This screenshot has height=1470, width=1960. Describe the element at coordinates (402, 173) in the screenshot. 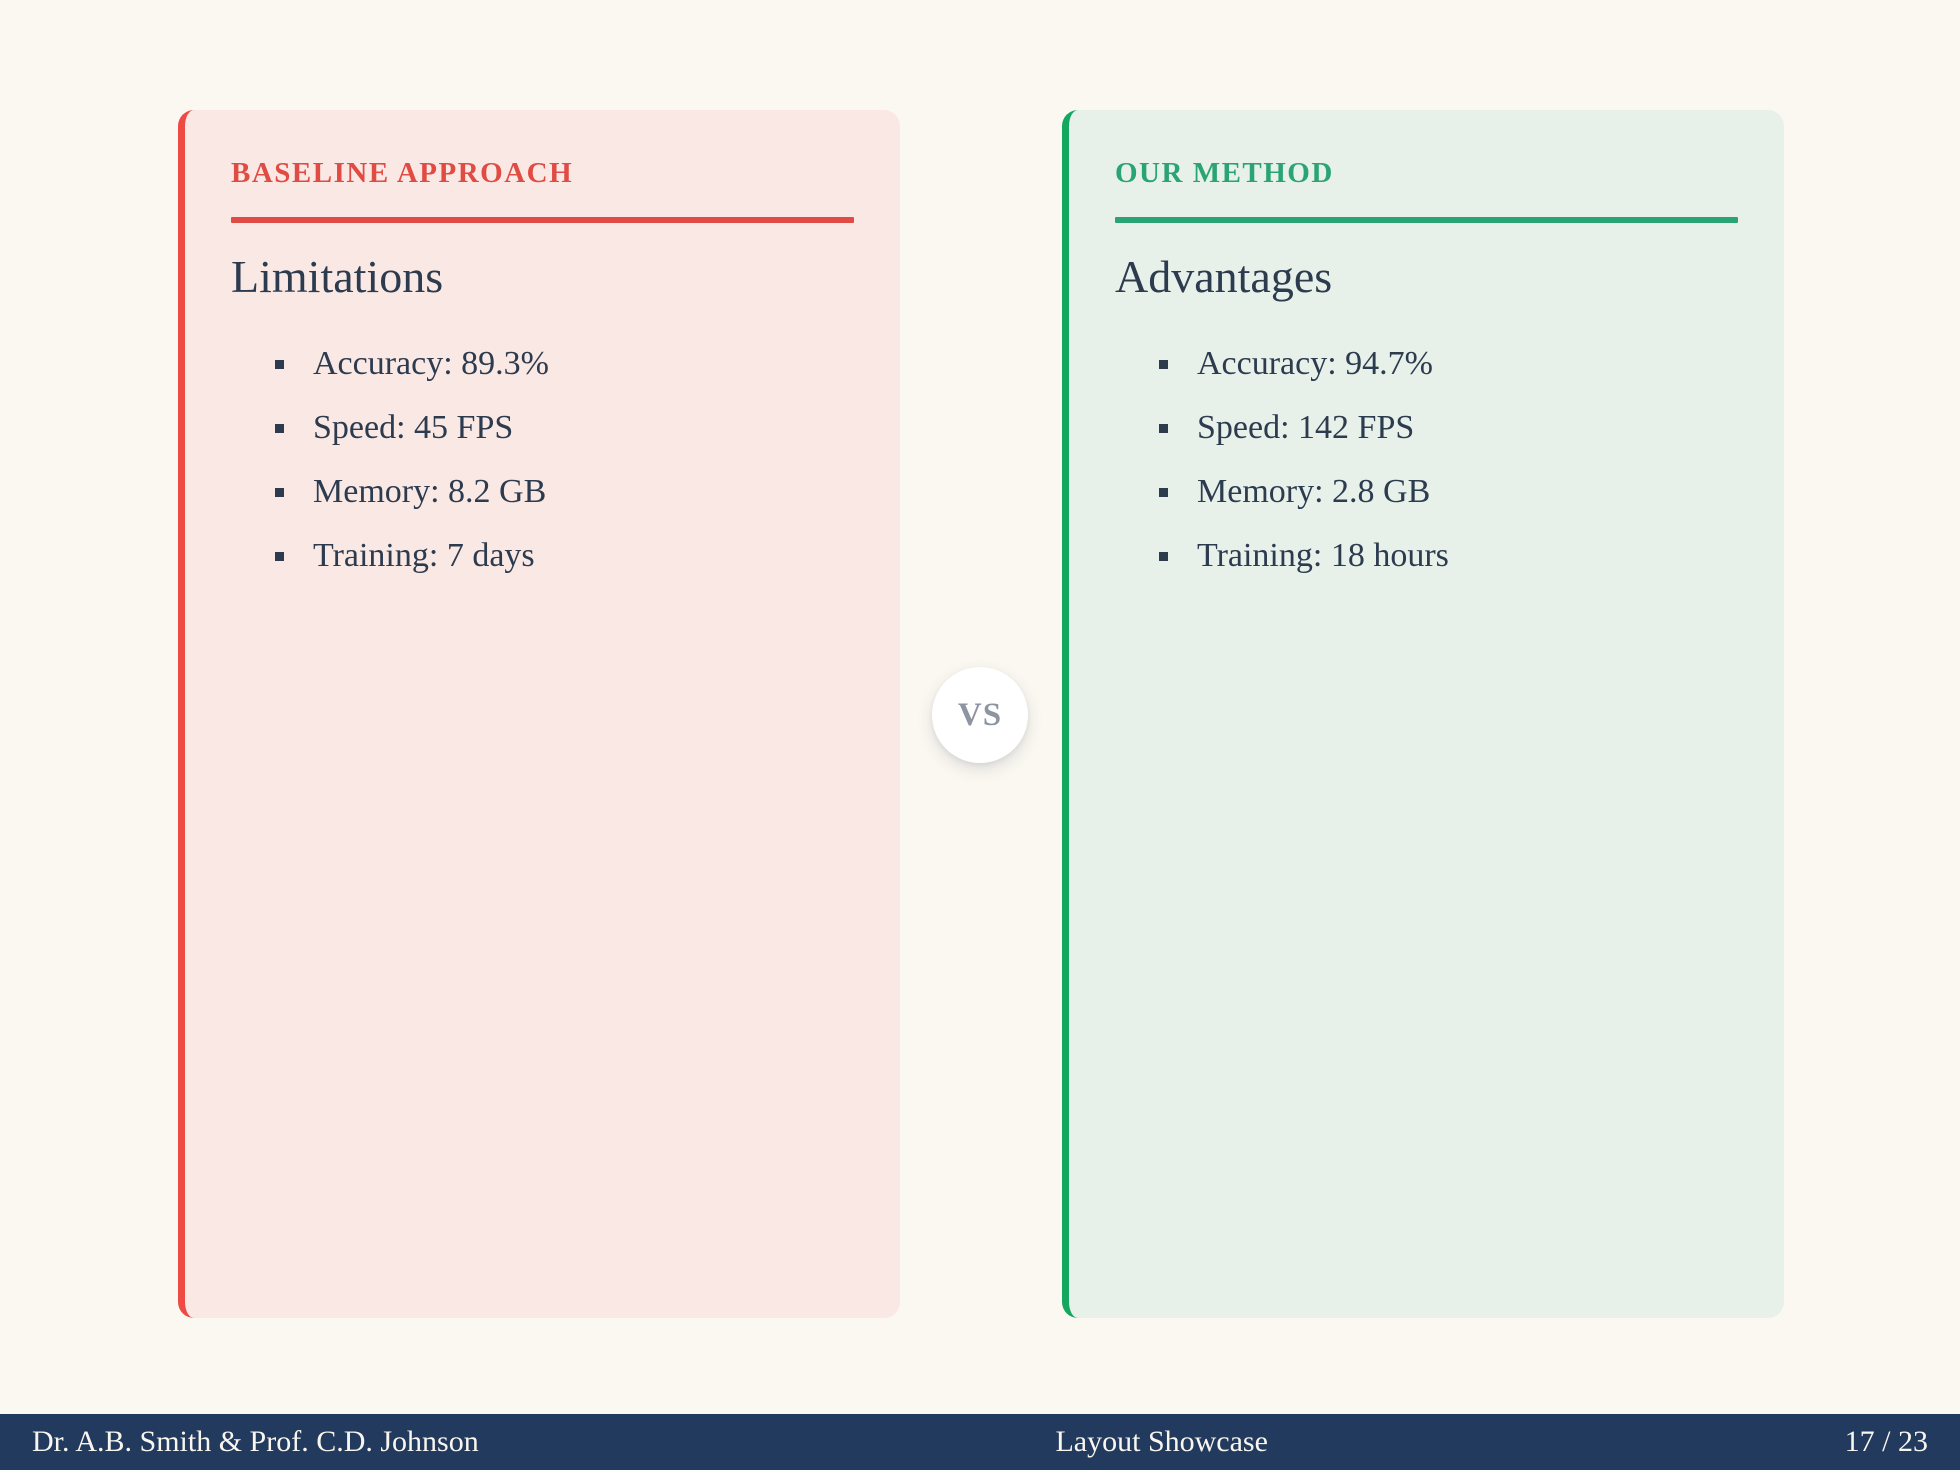

I see `baseline-eyebrow: BASELINE APPROACH` at that location.